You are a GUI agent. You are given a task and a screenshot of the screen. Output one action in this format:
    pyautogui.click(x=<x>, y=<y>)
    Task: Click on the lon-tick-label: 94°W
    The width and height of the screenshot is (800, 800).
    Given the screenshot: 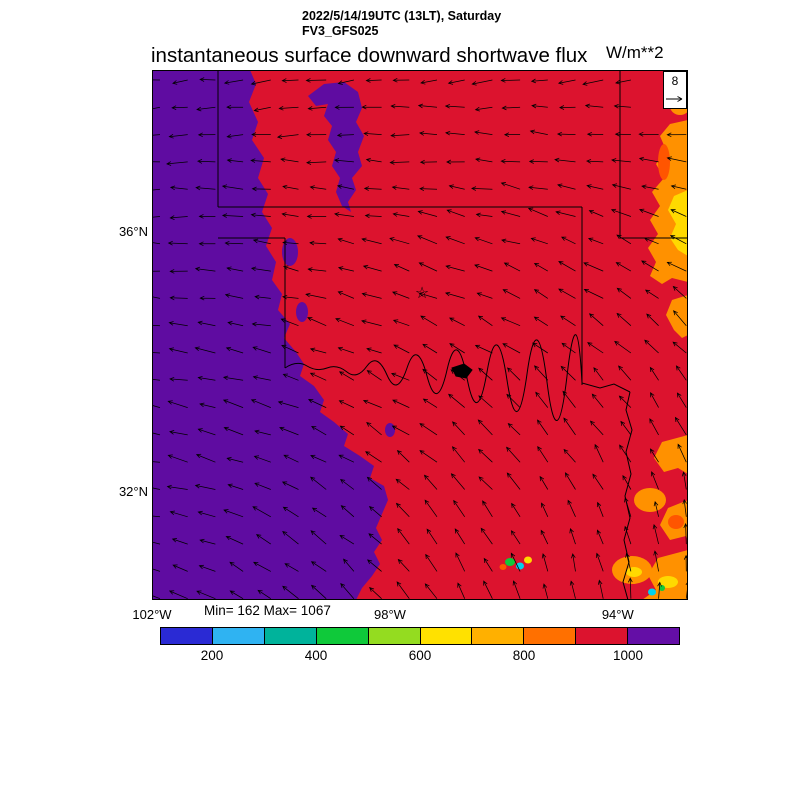 What is the action you would take?
    pyautogui.click(x=617, y=614)
    